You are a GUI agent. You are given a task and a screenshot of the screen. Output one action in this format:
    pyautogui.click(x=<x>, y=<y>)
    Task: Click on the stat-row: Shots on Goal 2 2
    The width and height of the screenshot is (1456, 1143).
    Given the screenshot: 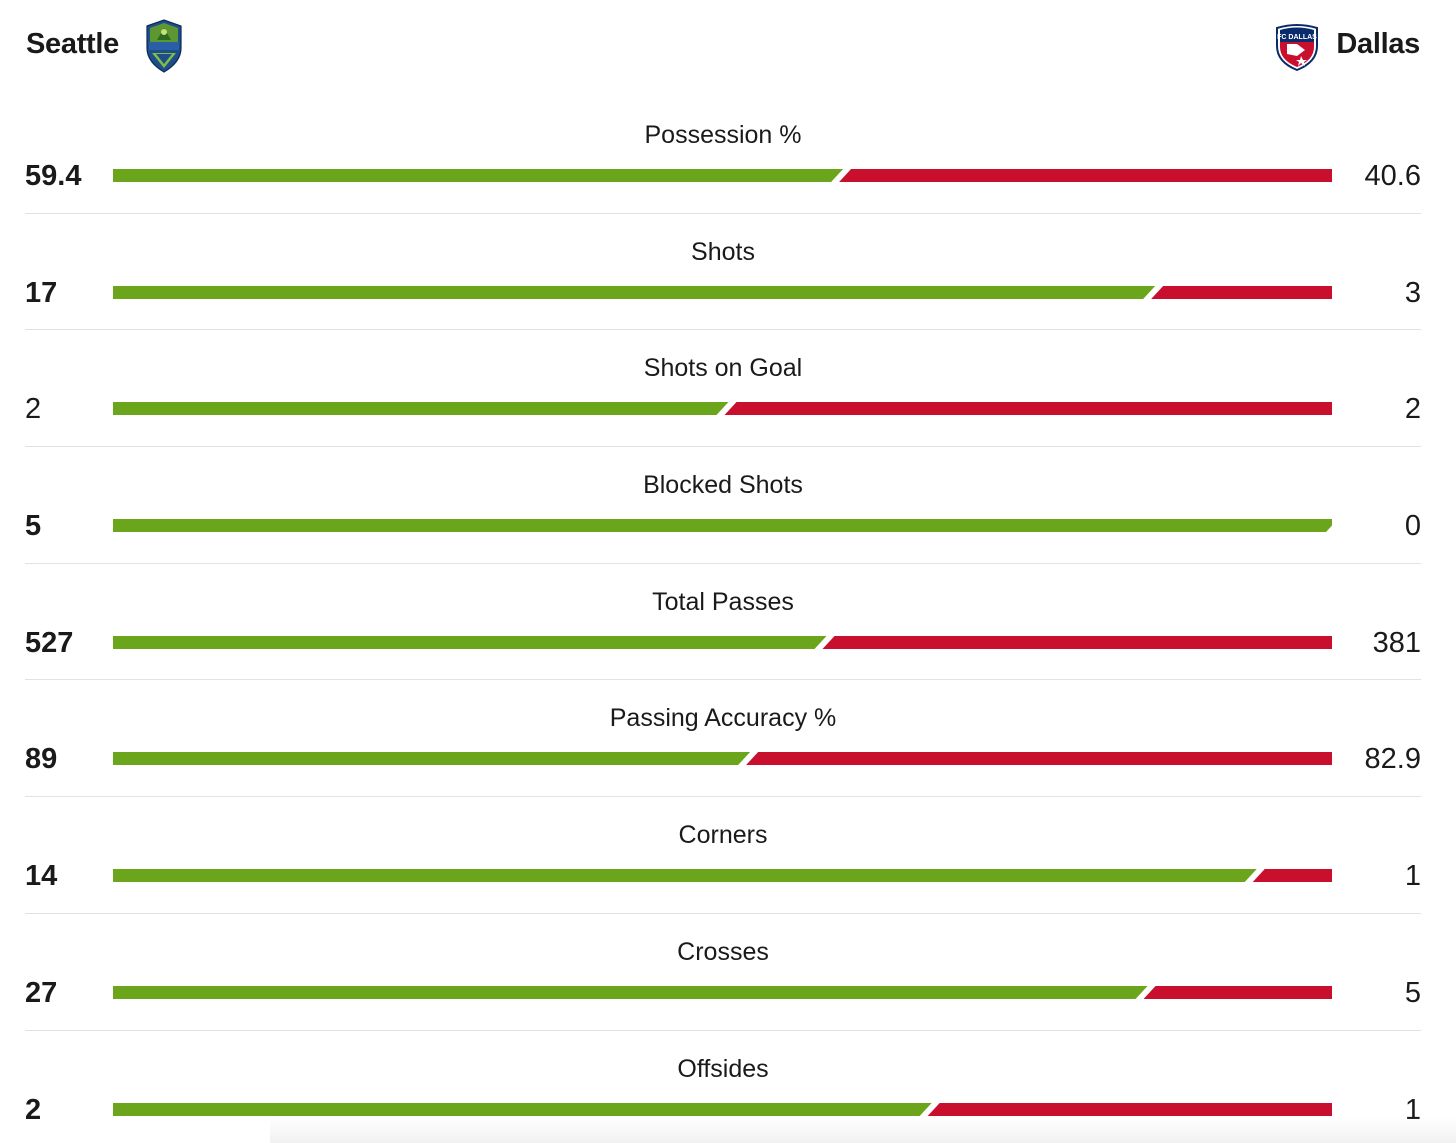 What is the action you would take?
    pyautogui.click(x=723, y=389)
    